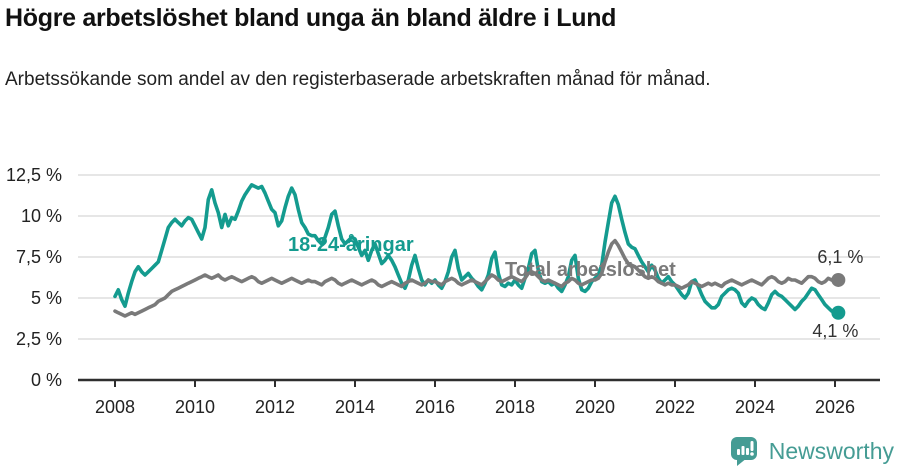 The height and width of the screenshot is (474, 900). Describe the element at coordinates (743, 451) in the screenshot. I see `newsworthy-icon` at that location.